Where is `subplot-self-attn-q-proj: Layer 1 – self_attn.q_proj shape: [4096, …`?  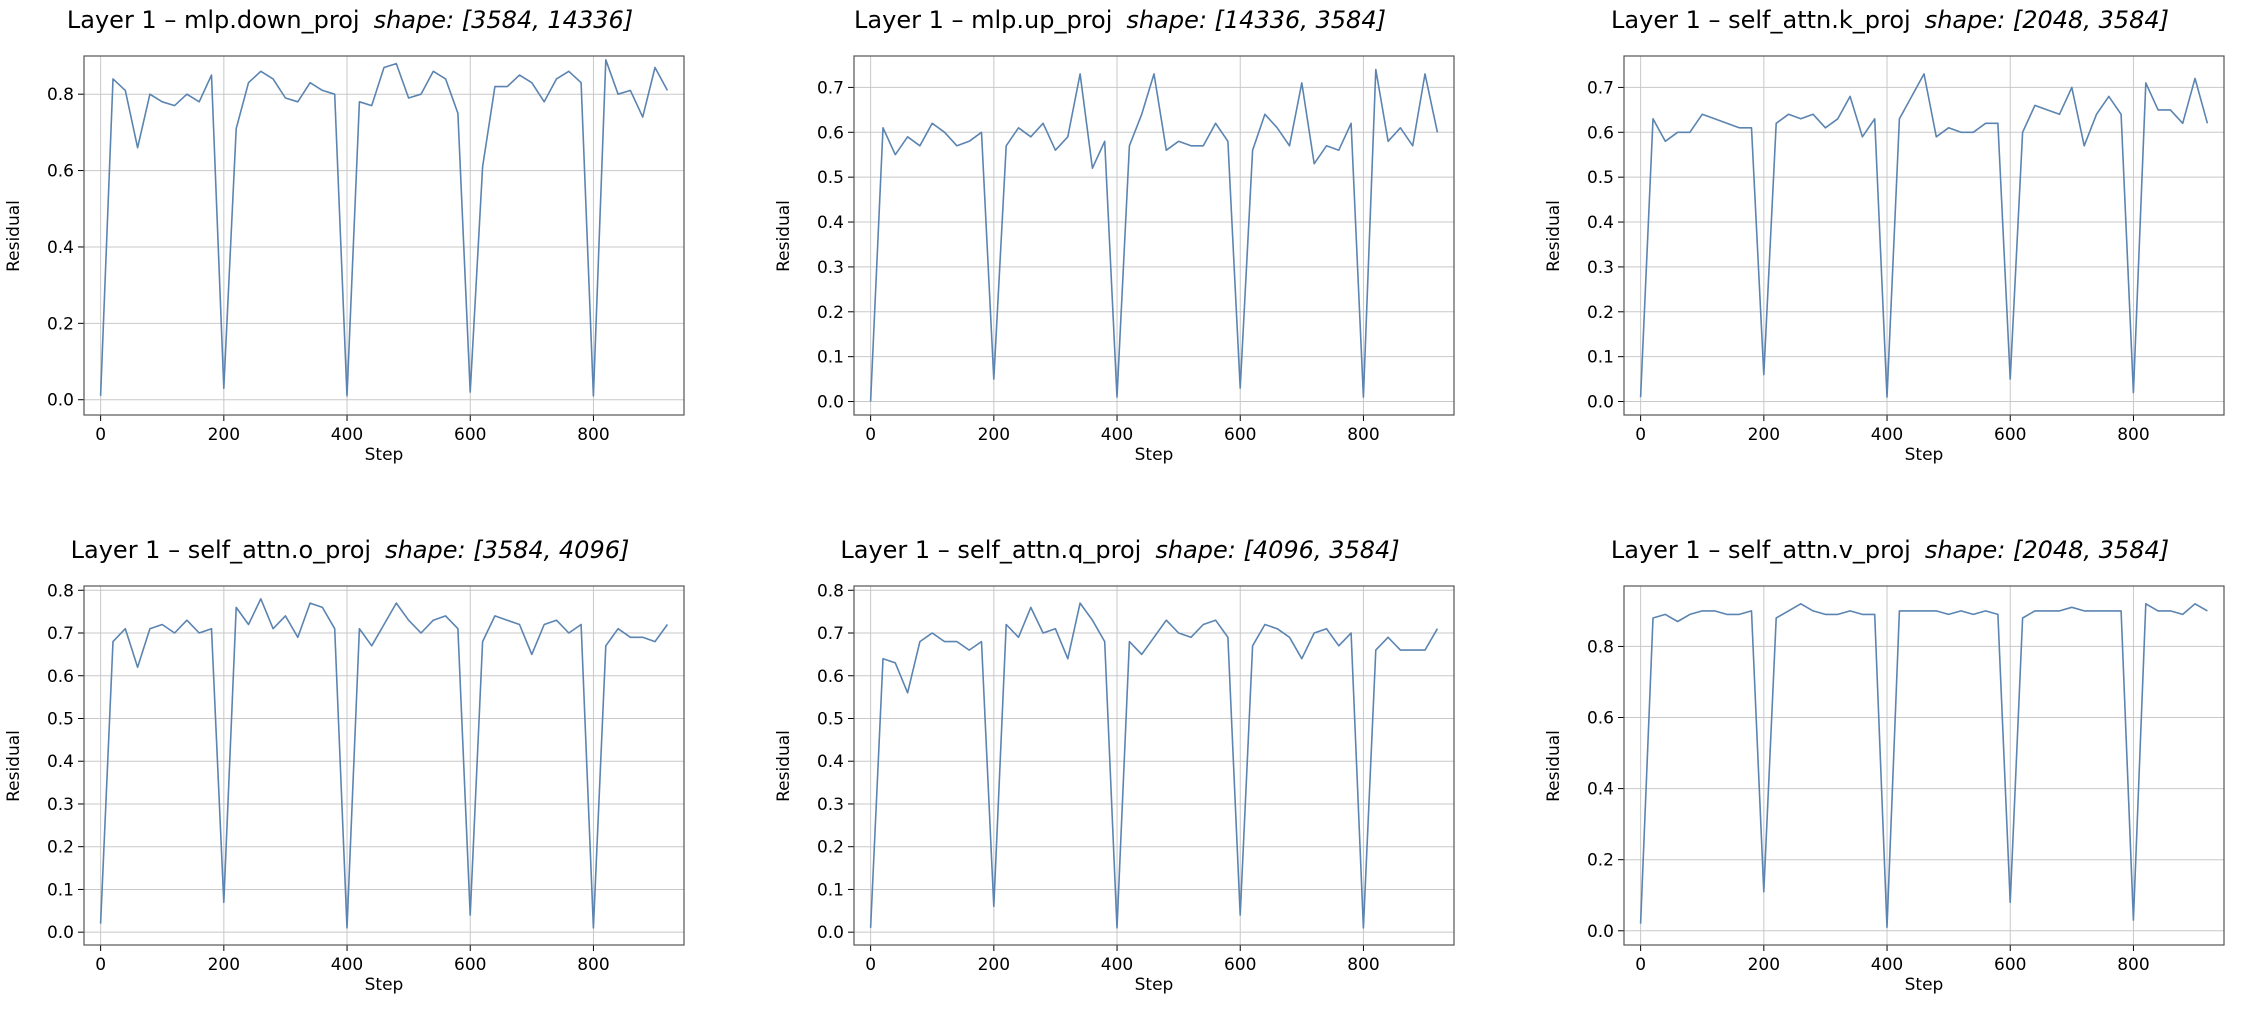 subplot-self-attn-q-proj: Layer 1 – self_attn.q_proj shape: [4096, … is located at coordinates (1120, 770).